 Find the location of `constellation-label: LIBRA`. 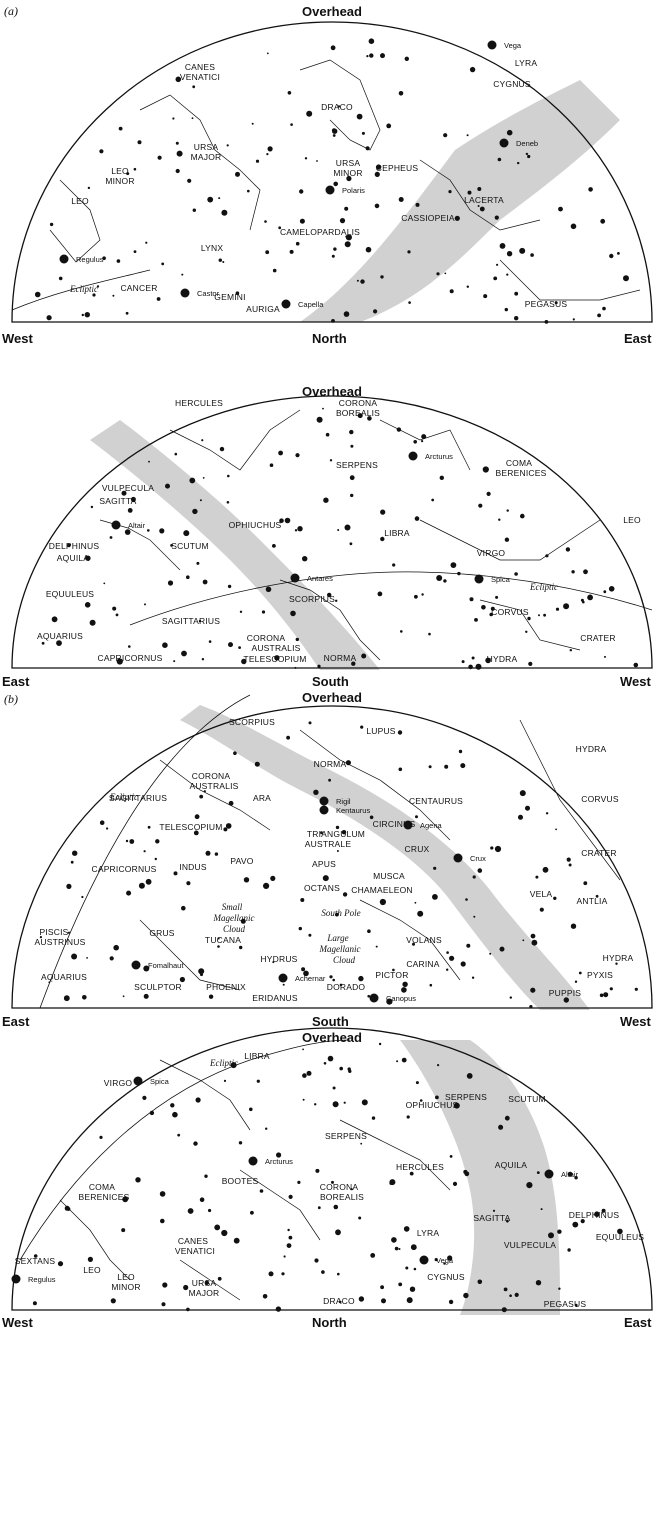

constellation-label: LIBRA is located at coordinates (397, 533).